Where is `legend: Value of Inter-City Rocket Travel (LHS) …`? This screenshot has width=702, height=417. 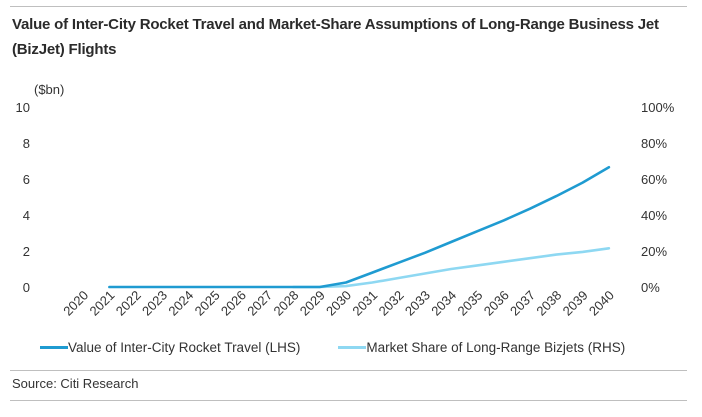 legend: Value of Inter-City Rocket Travel (LHS) … is located at coordinates (360, 347).